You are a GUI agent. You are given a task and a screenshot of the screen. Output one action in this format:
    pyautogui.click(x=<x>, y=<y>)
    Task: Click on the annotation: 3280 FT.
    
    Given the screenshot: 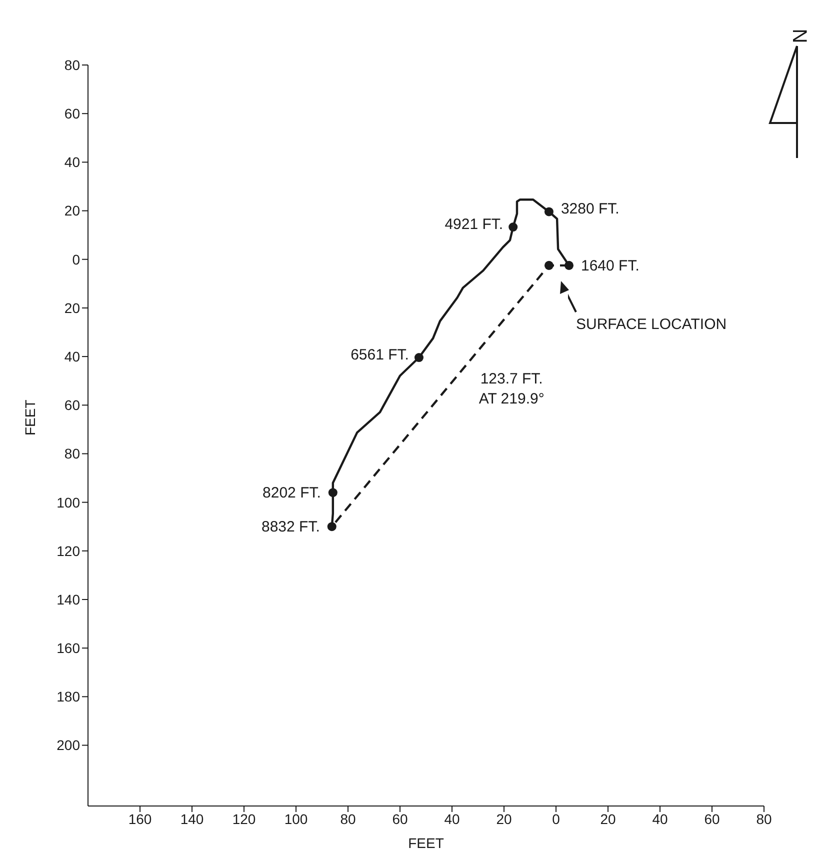 What is the action you would take?
    pyautogui.click(x=590, y=209)
    